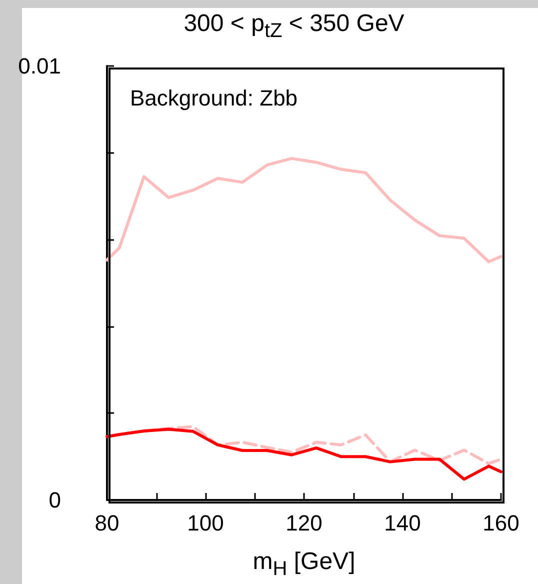 The height and width of the screenshot is (584, 538). Describe the element at coordinates (304, 523) in the screenshot. I see `x-tick-label: 120` at that location.